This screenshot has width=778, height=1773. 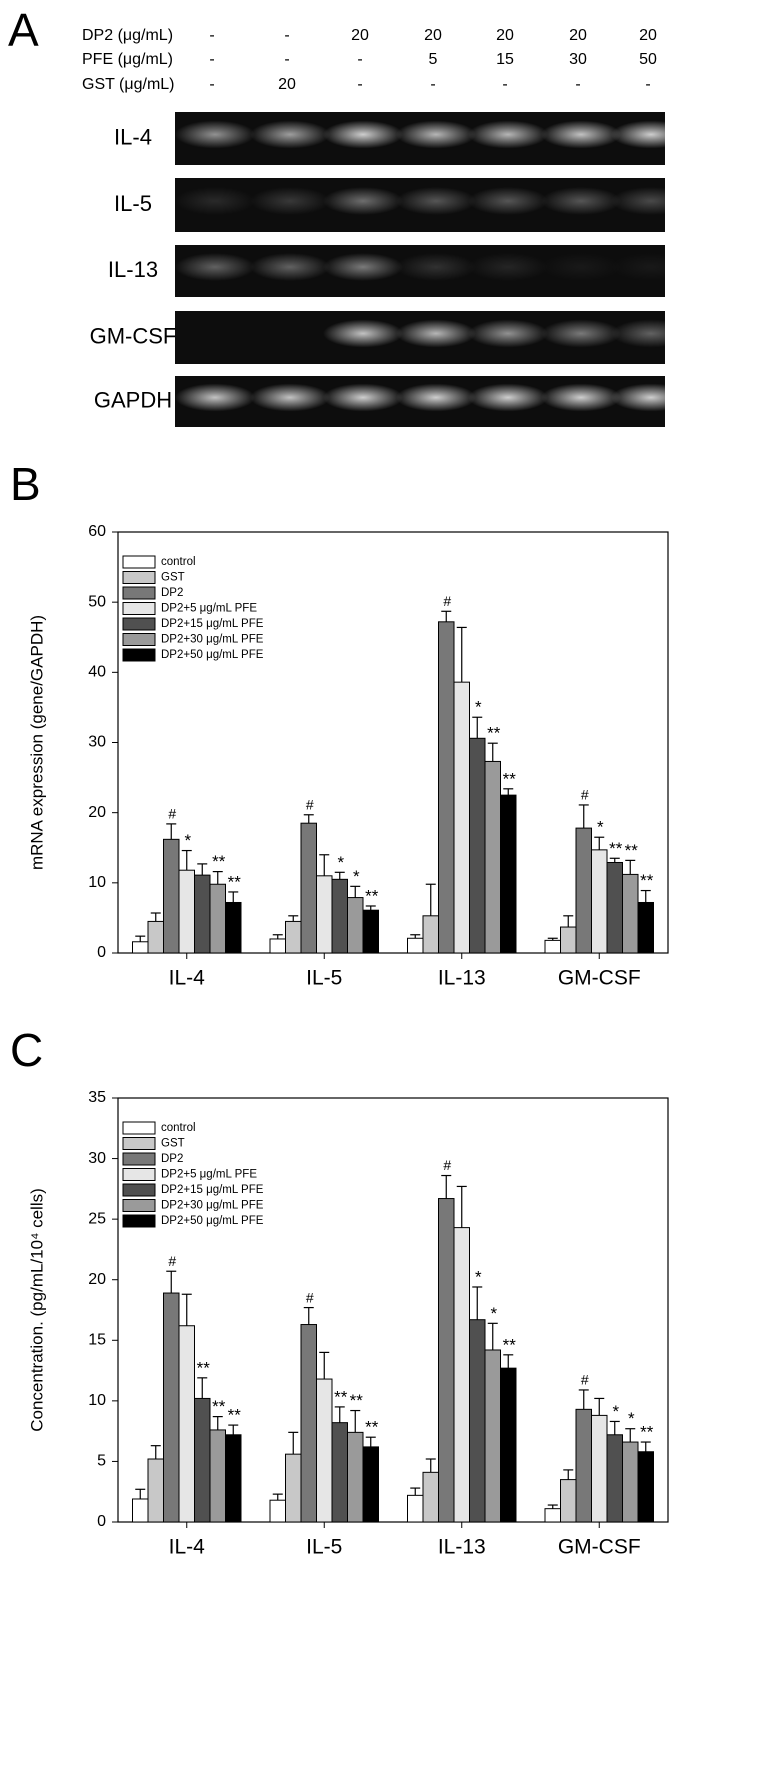 What do you see at coordinates (212, 1206) in the screenshot?
I see `legend-label: DP2+30 μg/mL PFE` at bounding box center [212, 1206].